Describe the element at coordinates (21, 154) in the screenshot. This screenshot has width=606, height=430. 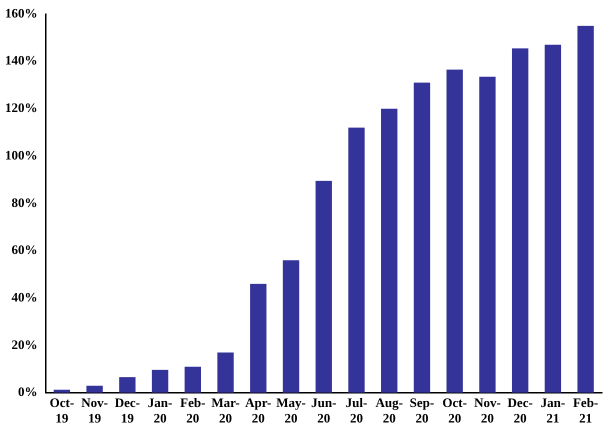
I see `y-tick-label: 100%` at that location.